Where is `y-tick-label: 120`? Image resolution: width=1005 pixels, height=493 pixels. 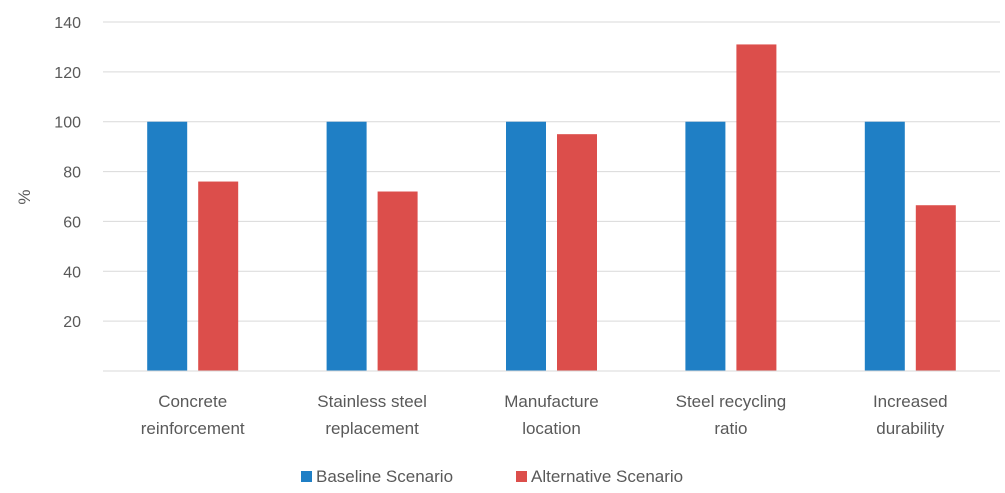
y-tick-label: 120 is located at coordinates (67, 73).